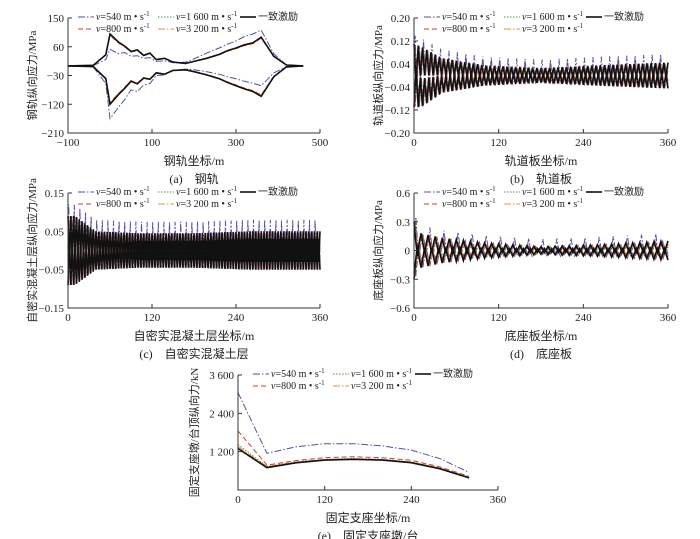  Describe the element at coordinates (400, 309) in the screenshot. I see `y-tick-label: −0.6` at that location.